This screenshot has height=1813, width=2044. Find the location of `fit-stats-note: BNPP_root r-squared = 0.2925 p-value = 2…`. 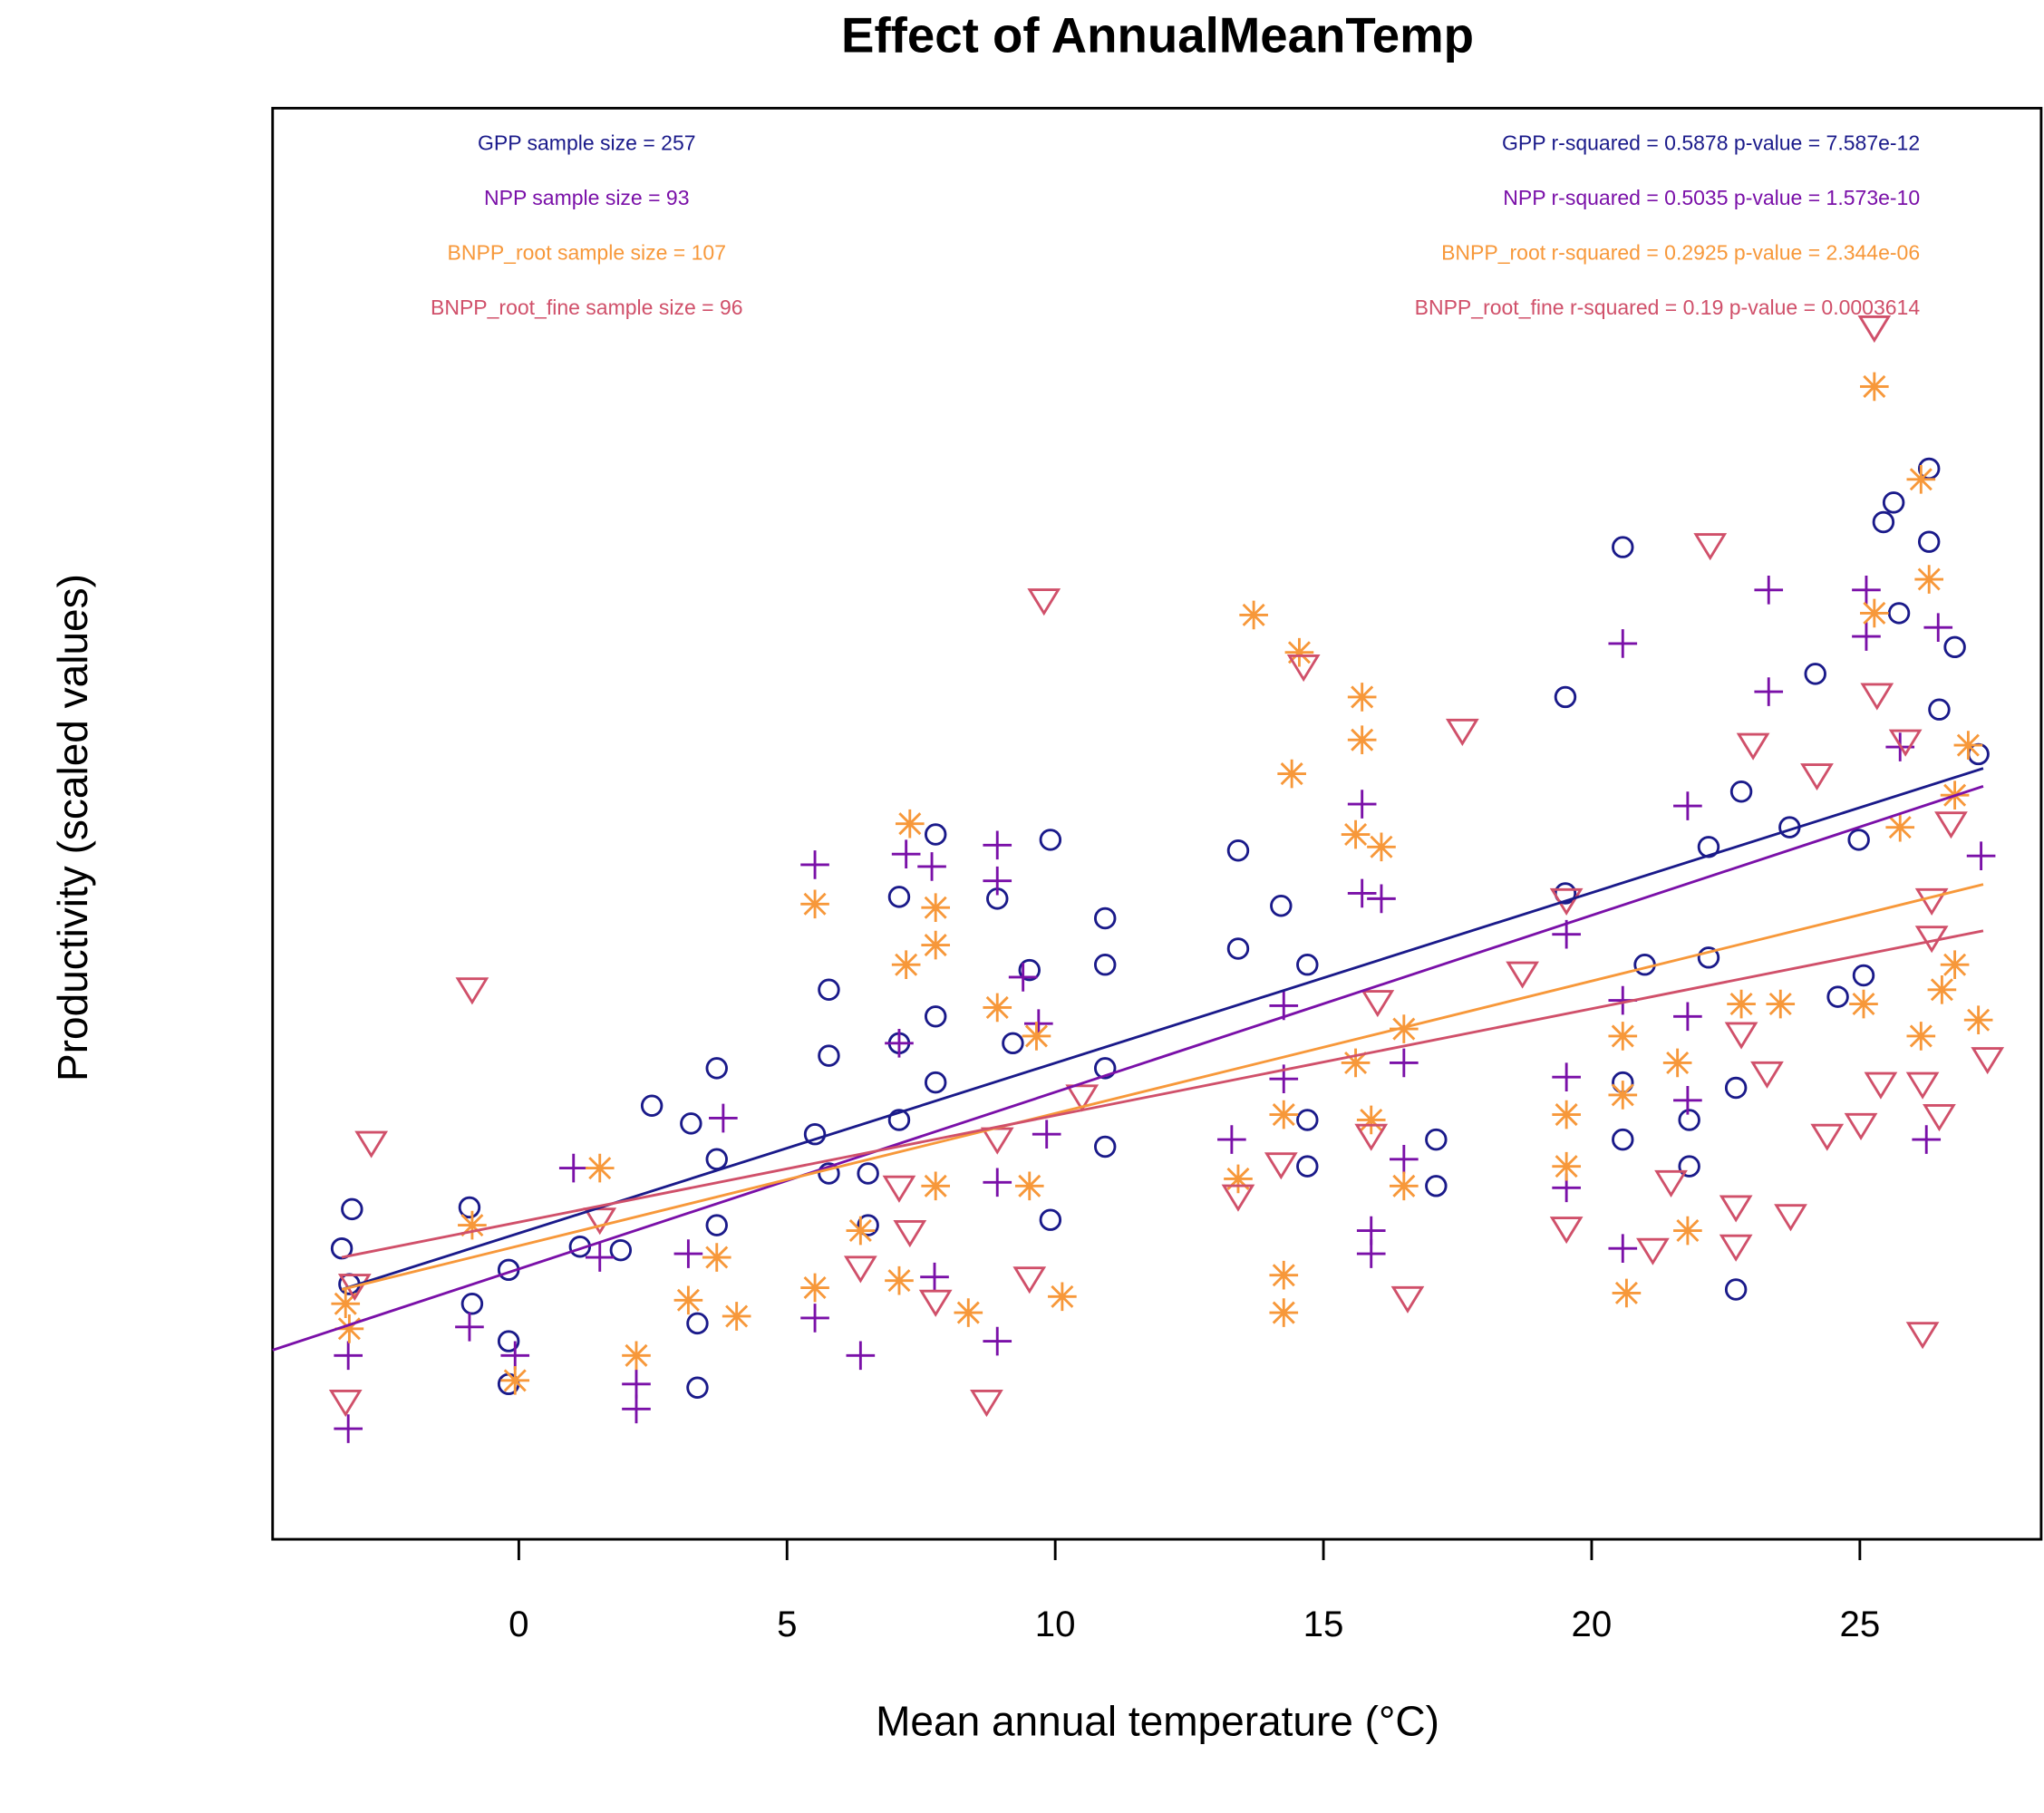

fit-stats-note: BNPP_root r-squared = 0.2925 p-value = 2… is located at coordinates (1680, 252).